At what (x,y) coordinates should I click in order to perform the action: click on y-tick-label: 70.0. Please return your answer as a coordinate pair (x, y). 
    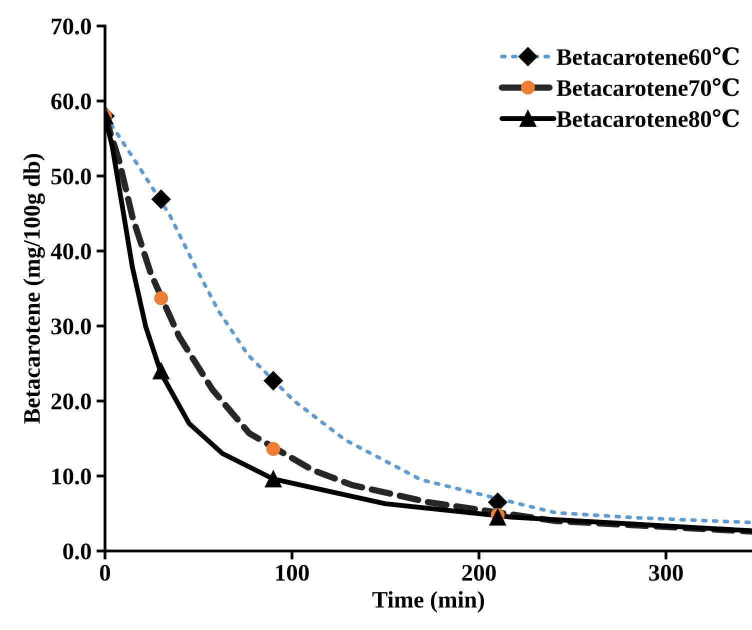
    Looking at the image, I should click on (71, 26).